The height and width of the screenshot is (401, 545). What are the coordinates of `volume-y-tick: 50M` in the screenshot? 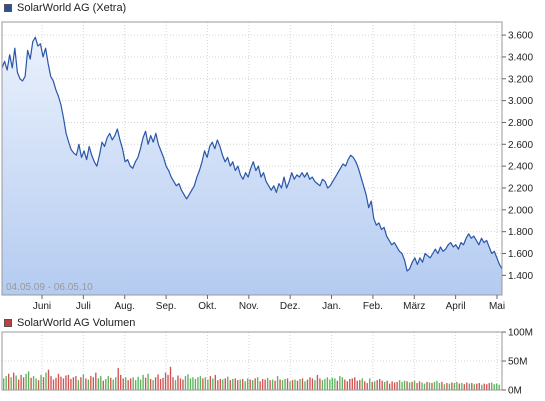 It's located at (517, 362).